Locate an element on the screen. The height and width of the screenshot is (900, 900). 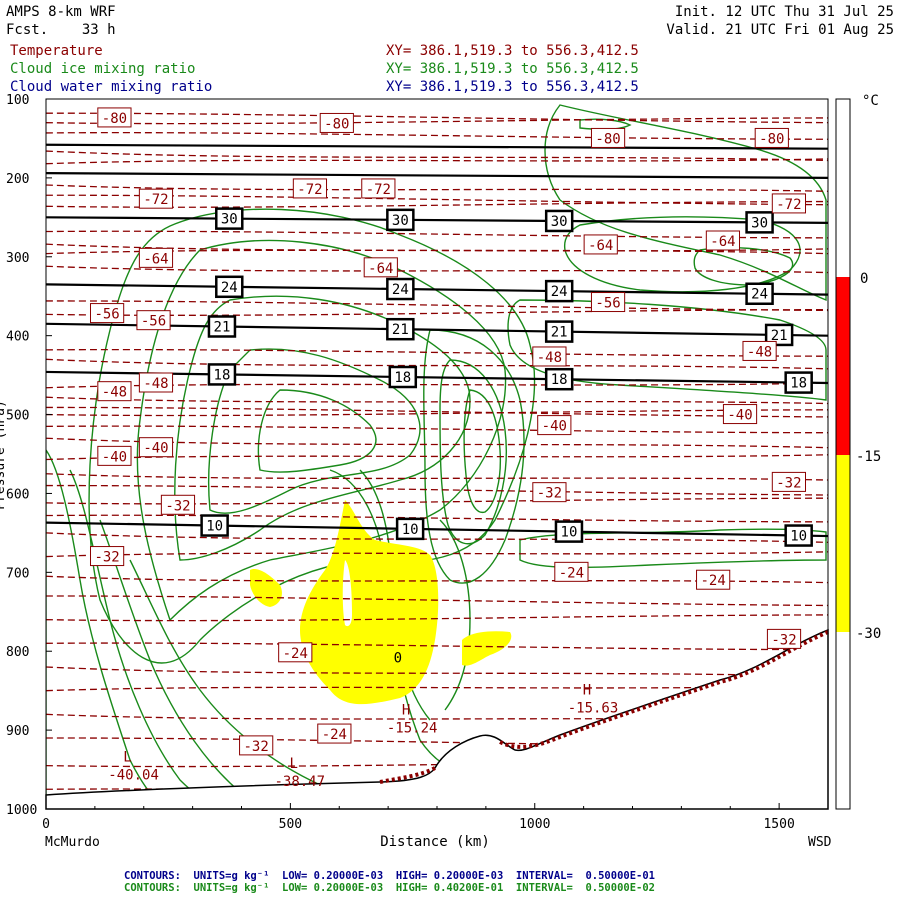
terrain-hatch is located at coordinates (604, 707).